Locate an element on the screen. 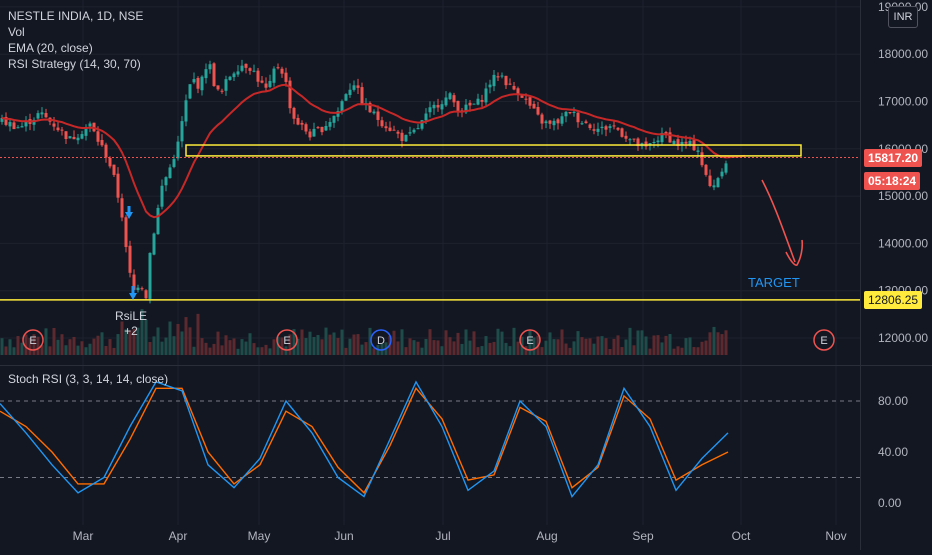  pane-divider is located at coordinates (466, 365).